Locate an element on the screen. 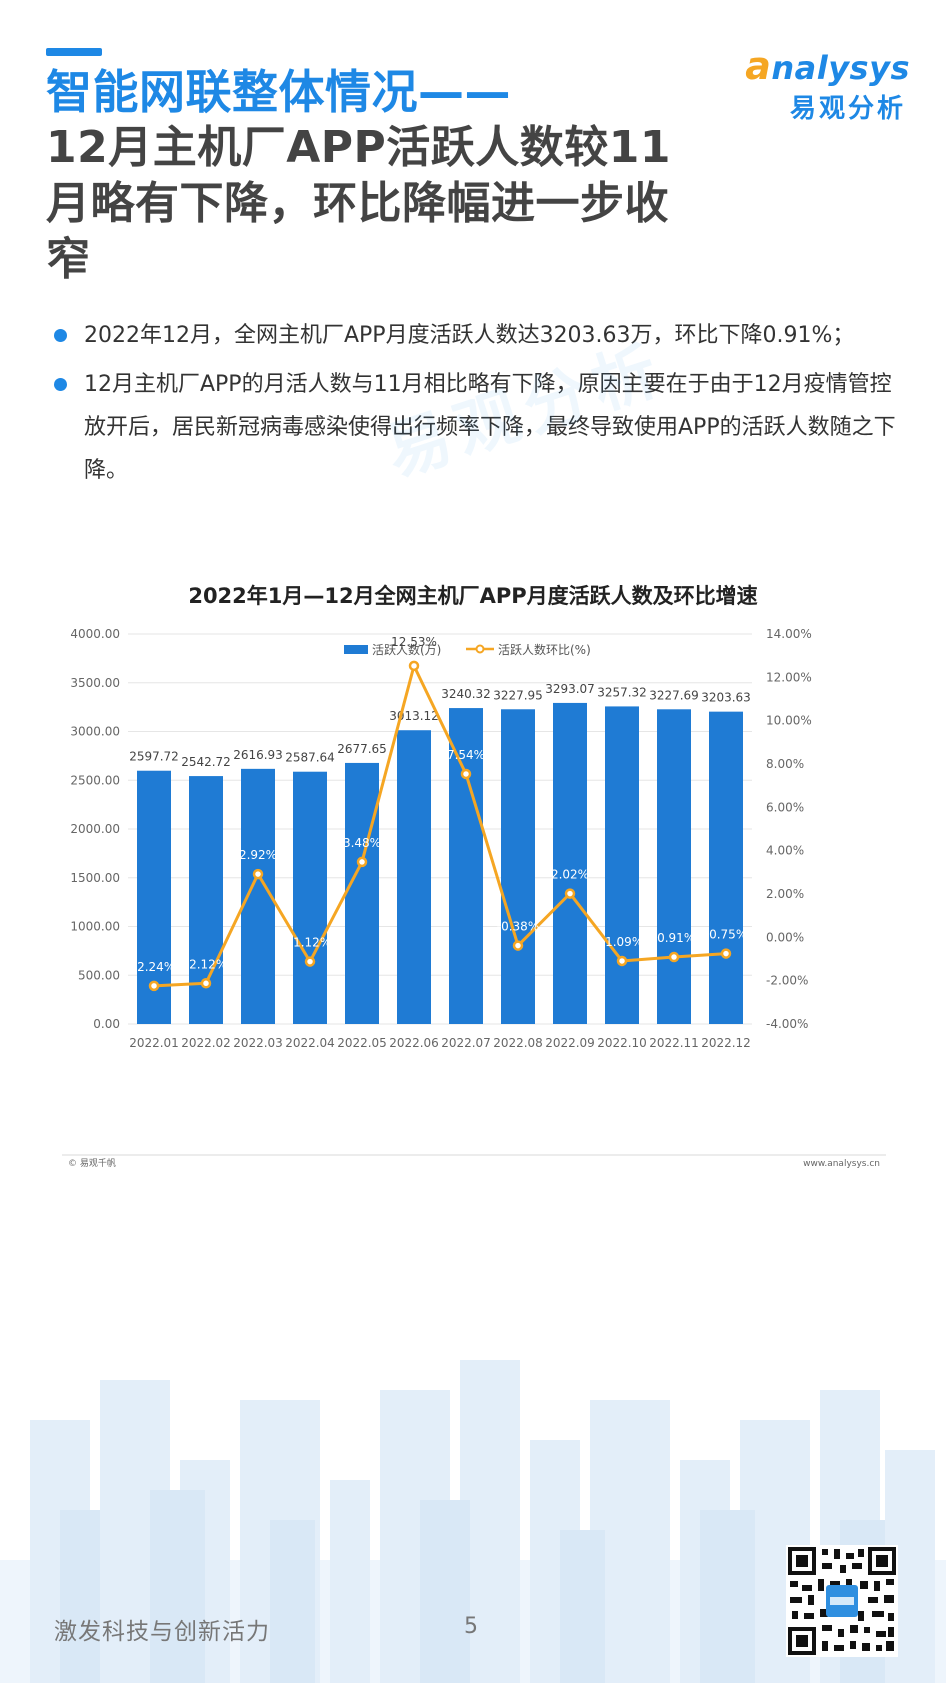 The image size is (946, 1683). x-tick-label: 2022.07 is located at coordinates (466, 1043).